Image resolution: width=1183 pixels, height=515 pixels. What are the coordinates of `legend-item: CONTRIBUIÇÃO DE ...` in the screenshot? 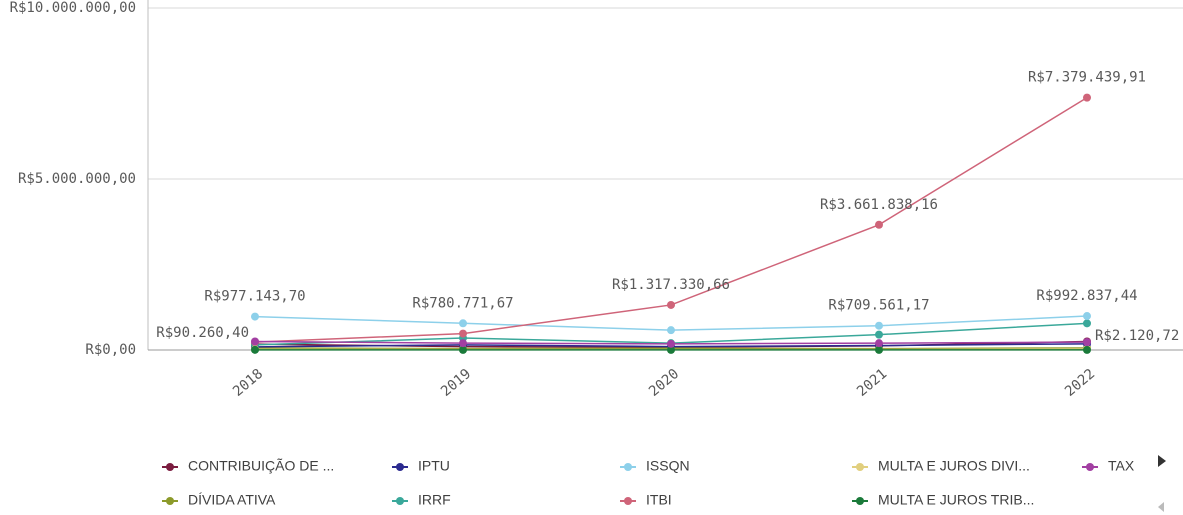 It's located at (248, 466).